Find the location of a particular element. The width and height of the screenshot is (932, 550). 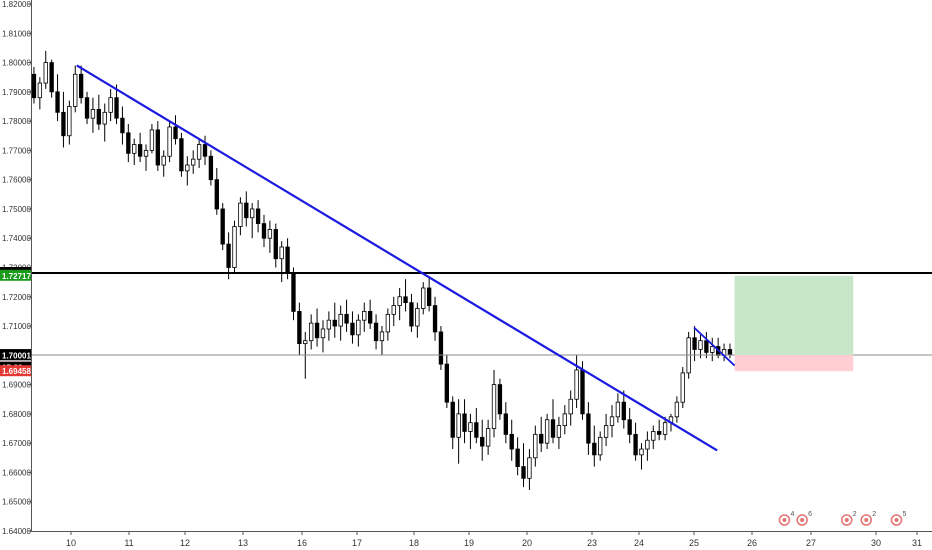

short-trendline is located at coordinates (714, 346).